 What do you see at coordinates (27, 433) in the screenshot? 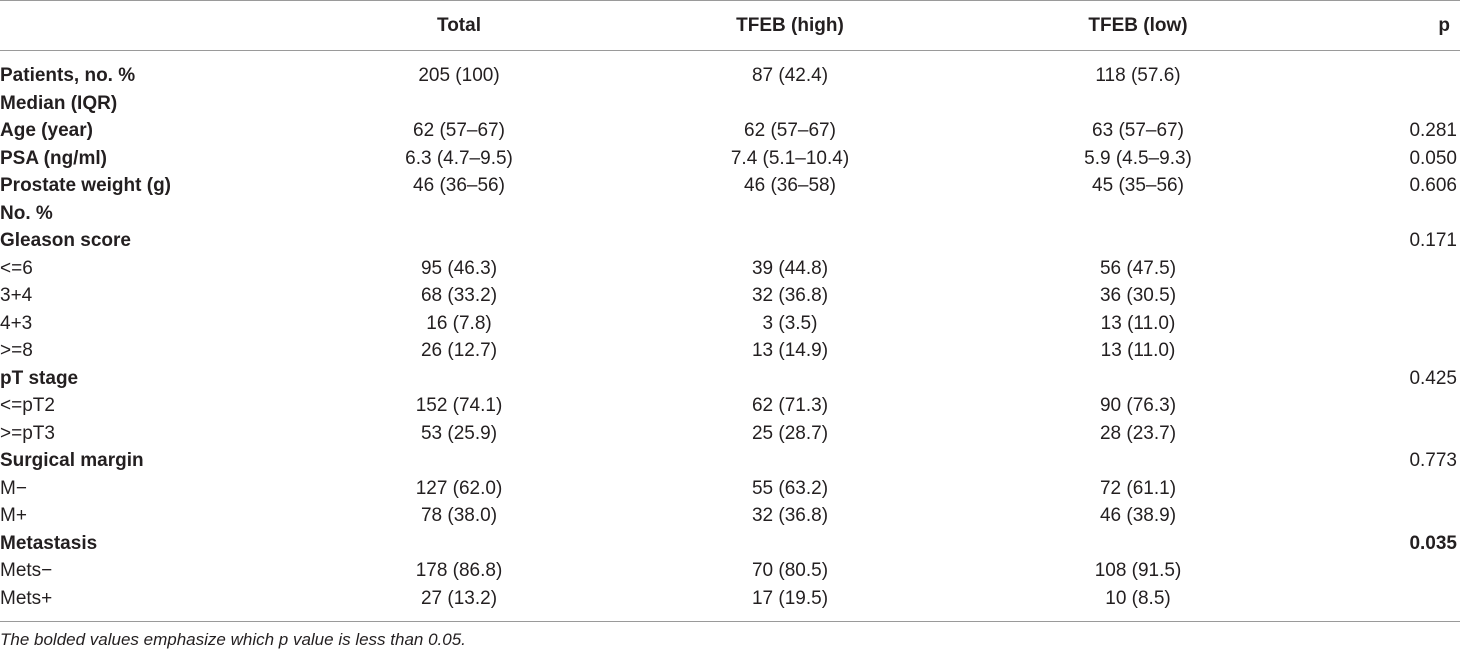
I see `row-label: >=pT3` at bounding box center [27, 433].